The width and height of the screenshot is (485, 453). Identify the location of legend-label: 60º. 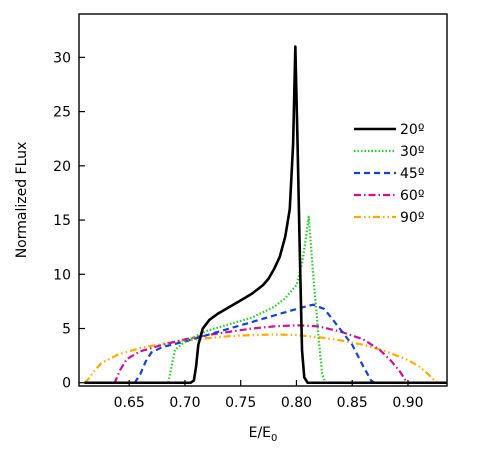
(412, 196).